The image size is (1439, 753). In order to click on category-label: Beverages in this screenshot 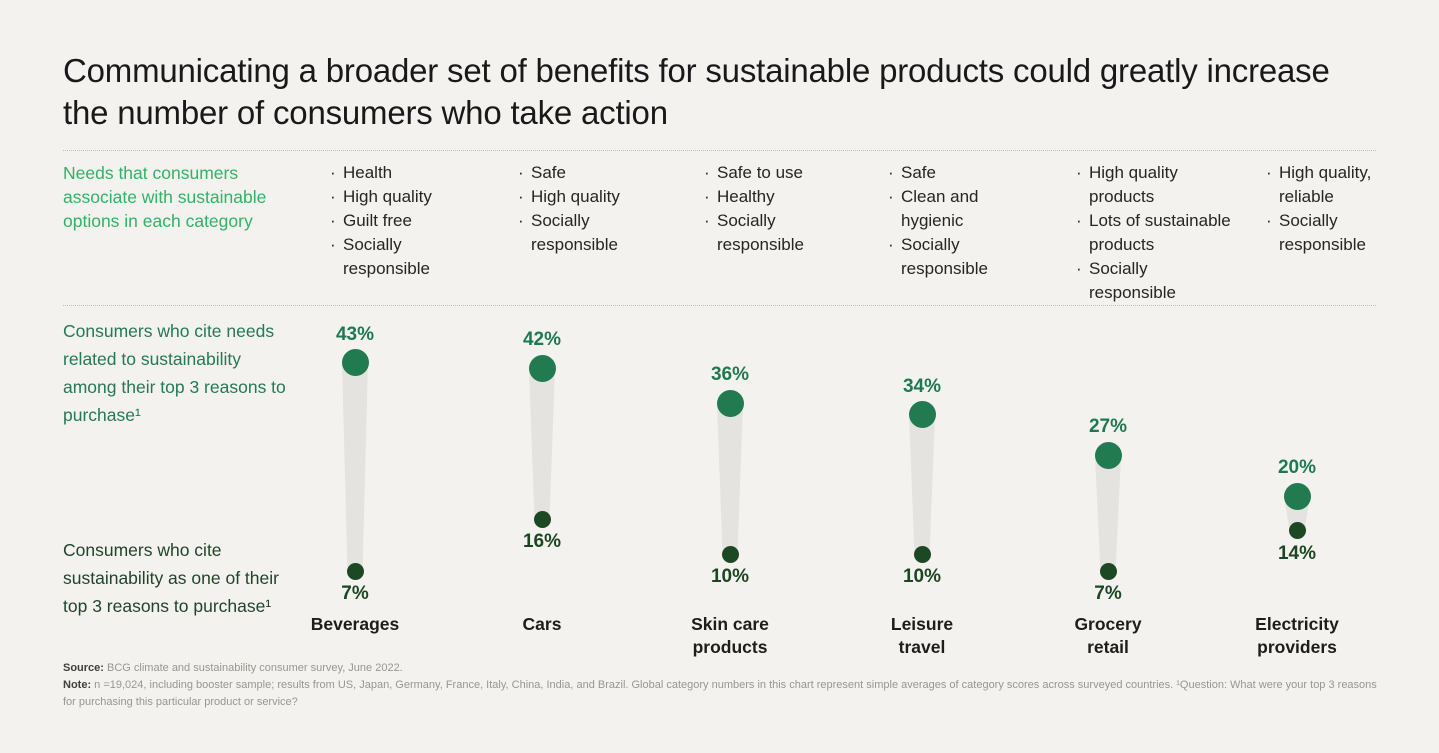, I will do `click(355, 624)`.